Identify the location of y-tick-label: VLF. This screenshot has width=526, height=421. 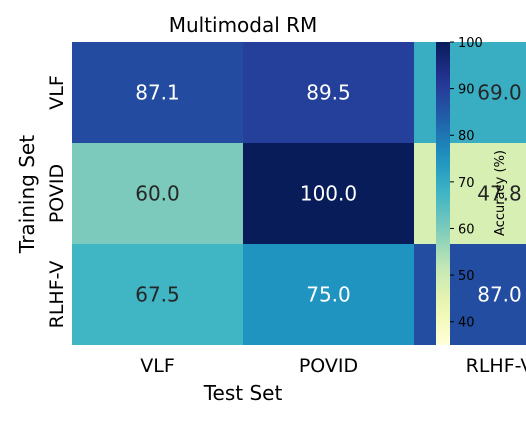
(57, 92).